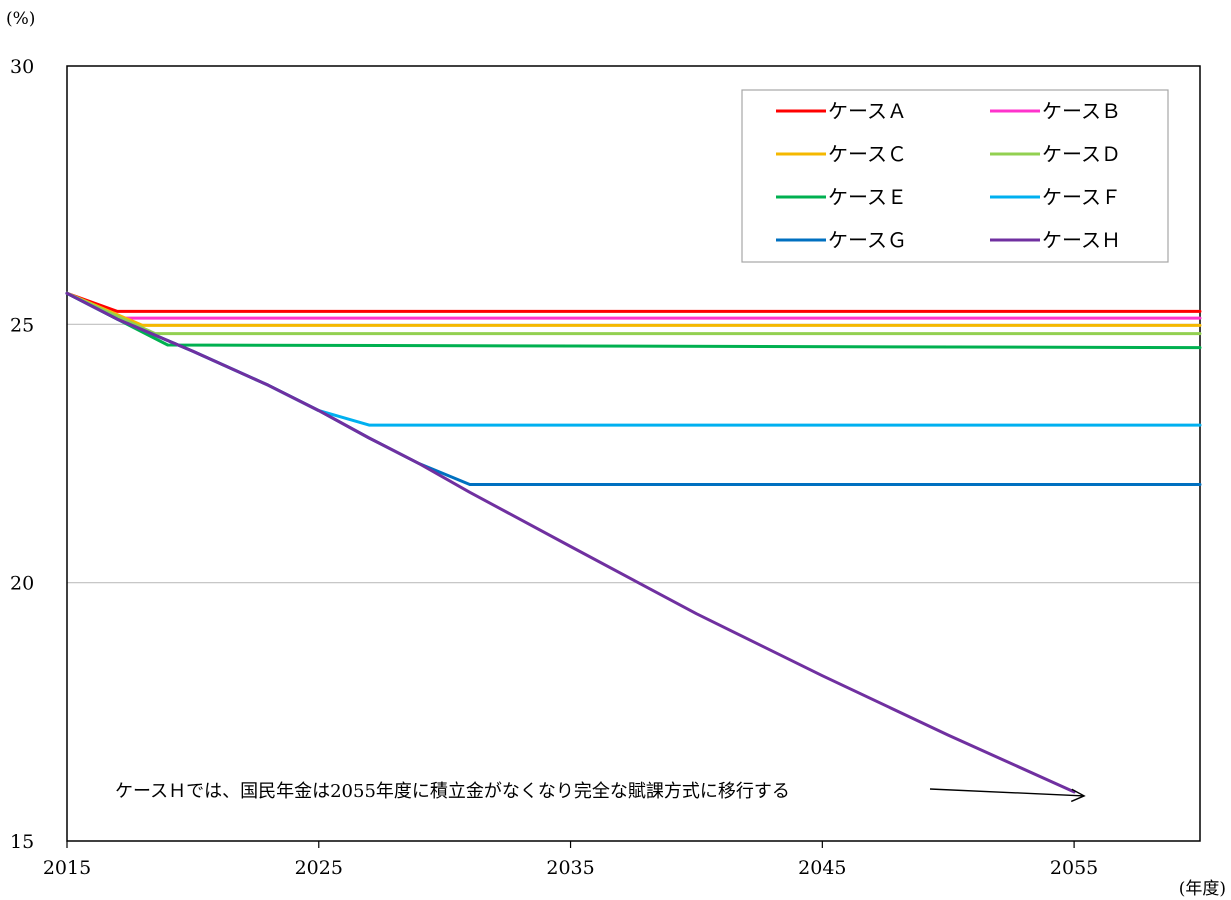  I want to click on x-axis-label: (年度), so click(1202, 889).